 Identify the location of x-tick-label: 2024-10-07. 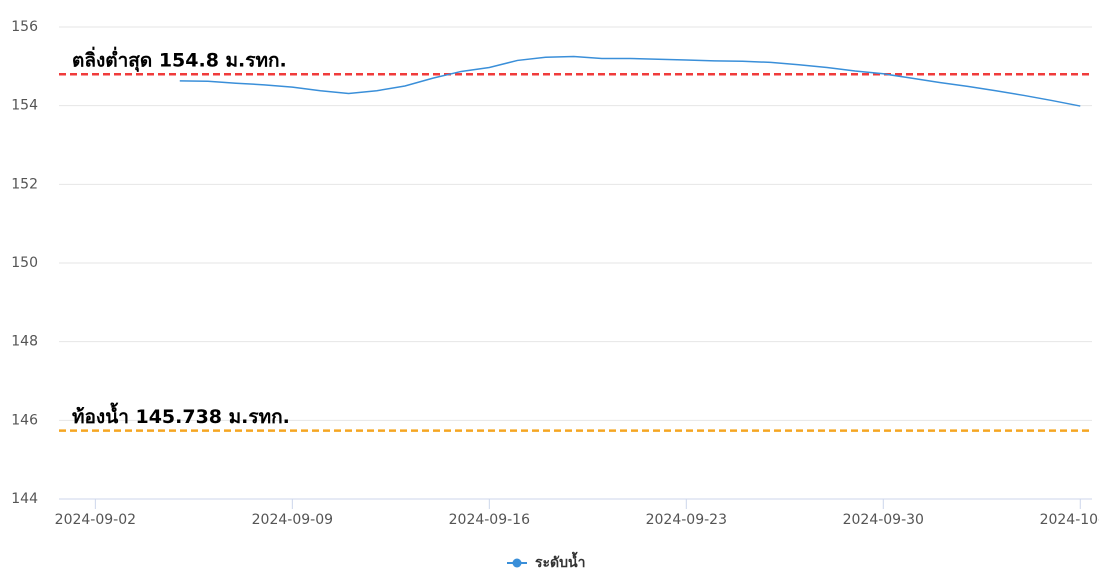
(1069, 520).